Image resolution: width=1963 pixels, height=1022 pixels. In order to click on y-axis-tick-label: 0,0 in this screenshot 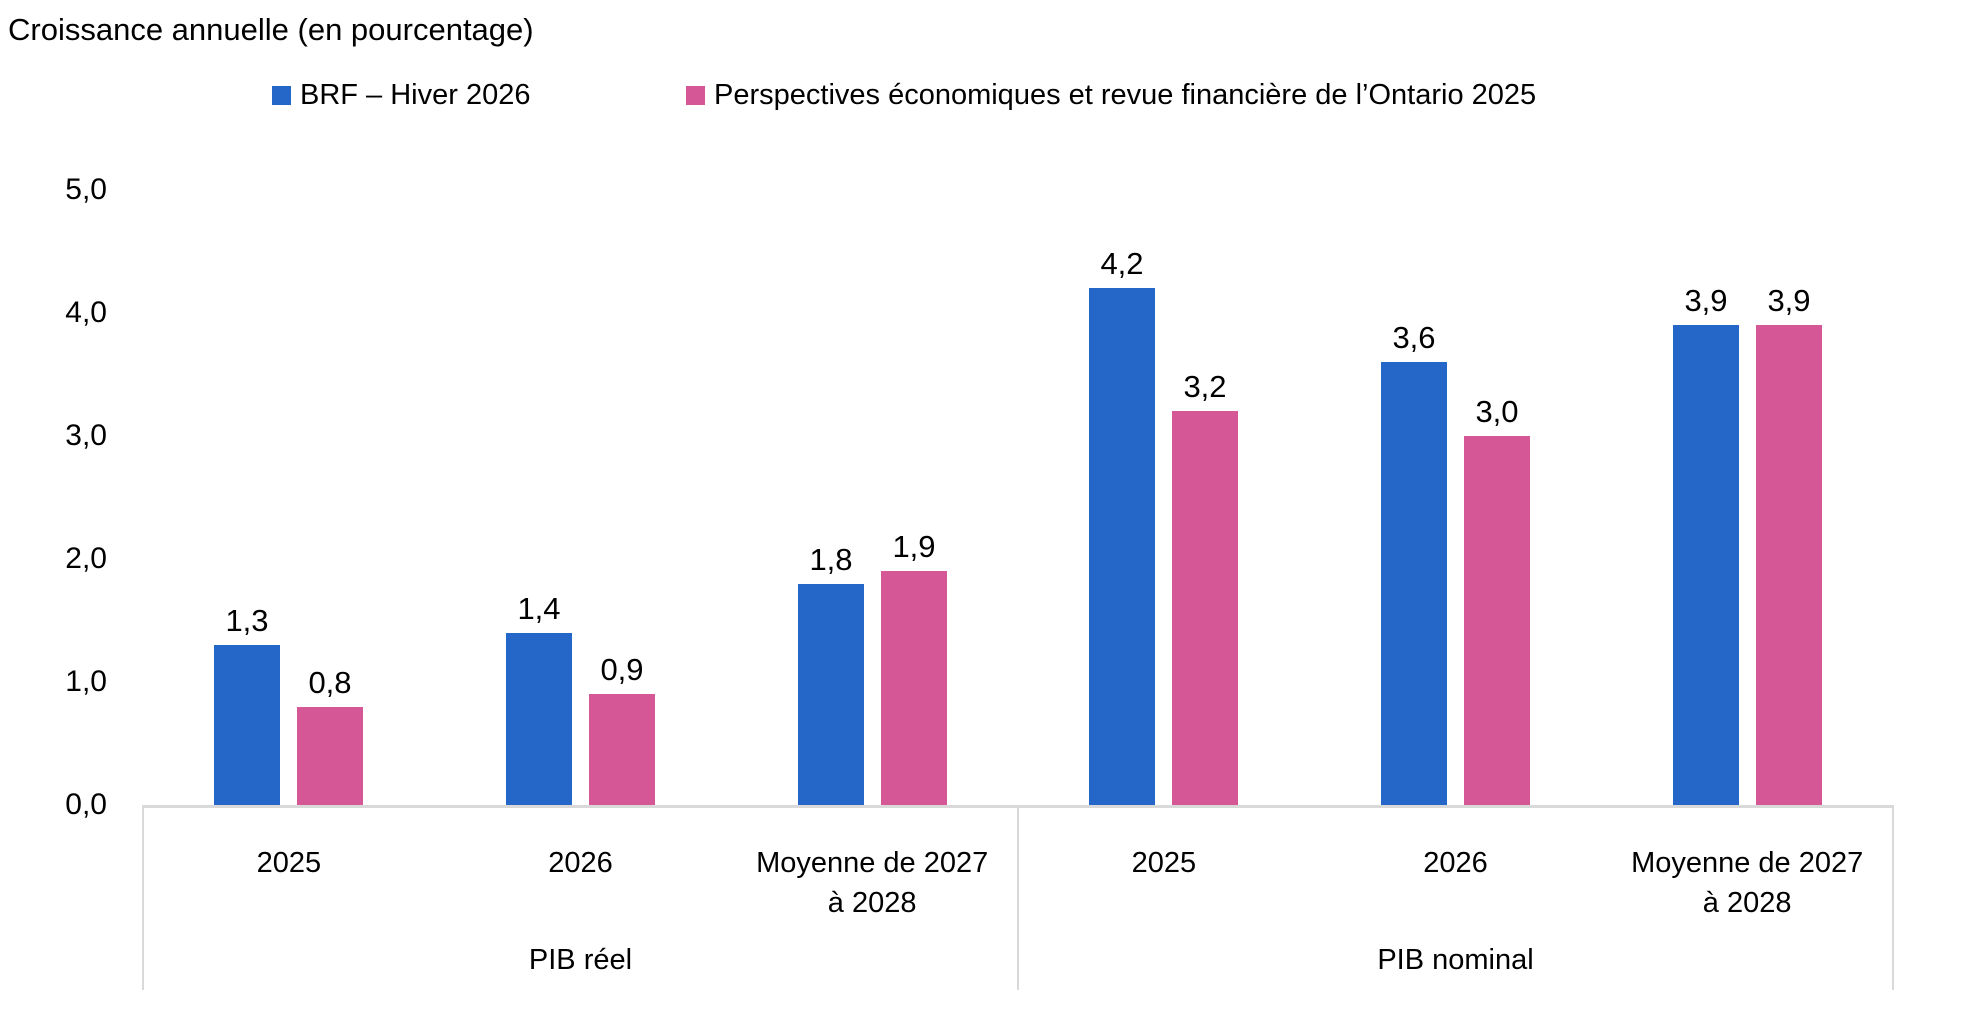, I will do `click(86, 804)`.